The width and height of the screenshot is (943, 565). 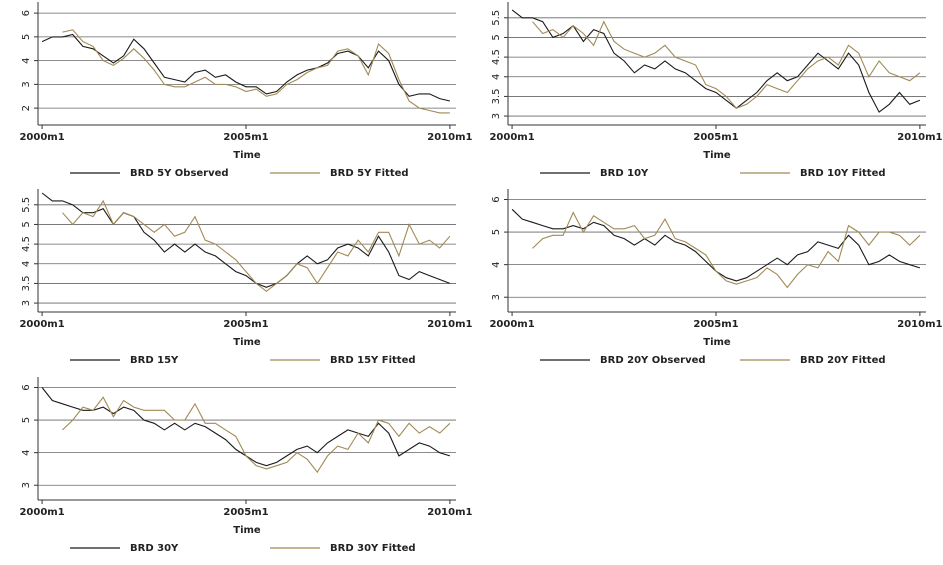 I want to click on legend-label: BRD 5Y Fitted, so click(x=369, y=173).